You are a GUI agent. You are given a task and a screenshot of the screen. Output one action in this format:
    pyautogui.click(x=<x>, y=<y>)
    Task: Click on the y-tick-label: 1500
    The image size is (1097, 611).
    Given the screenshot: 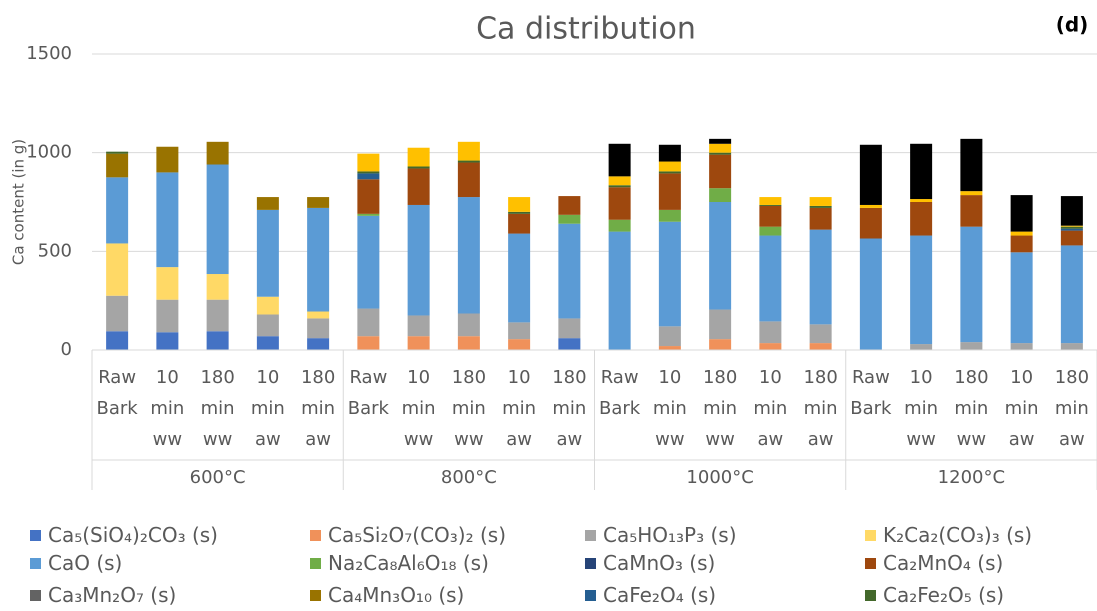 What is the action you would take?
    pyautogui.click(x=49, y=53)
    